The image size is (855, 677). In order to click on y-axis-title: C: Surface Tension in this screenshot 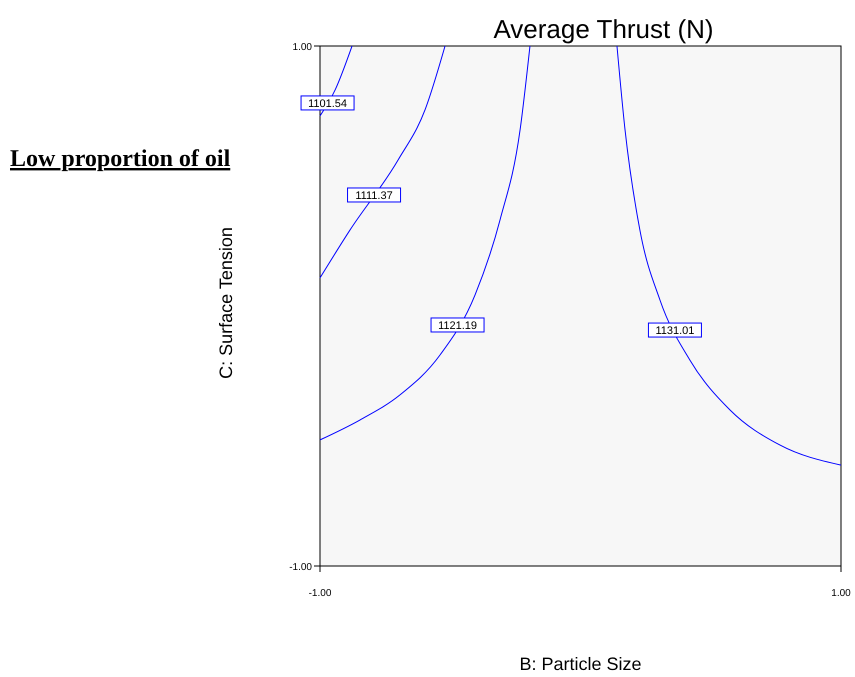, I will do `click(226, 303)`.